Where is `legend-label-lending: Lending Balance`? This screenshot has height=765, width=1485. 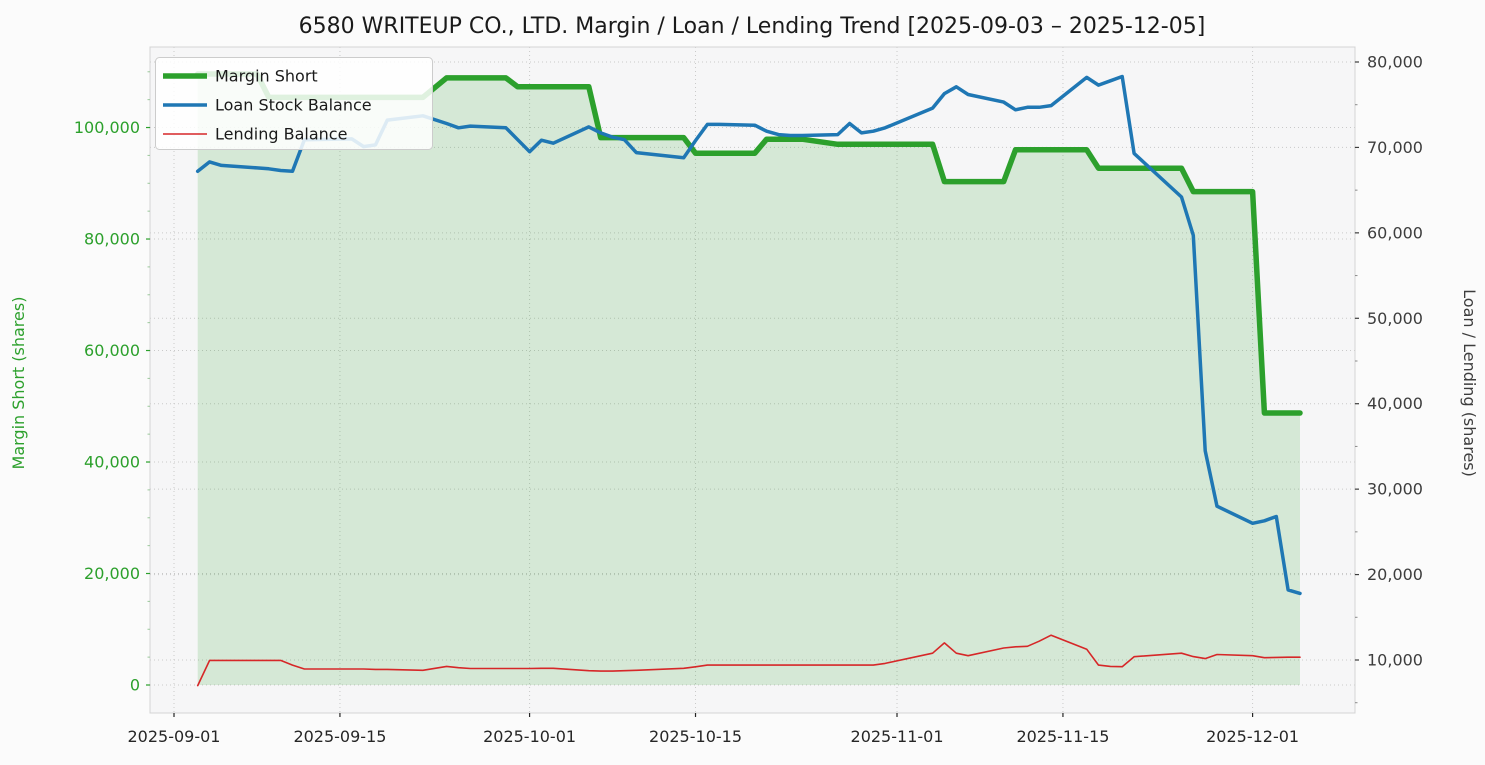
legend-label-lending: Lending Balance is located at coordinates (281, 134).